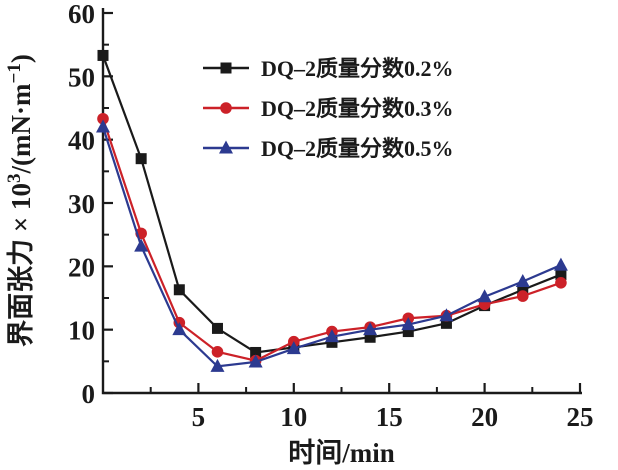 The image size is (618, 470). Describe the element at coordinates (199, 417) in the screenshot. I see `x-tick-label: 5` at that location.